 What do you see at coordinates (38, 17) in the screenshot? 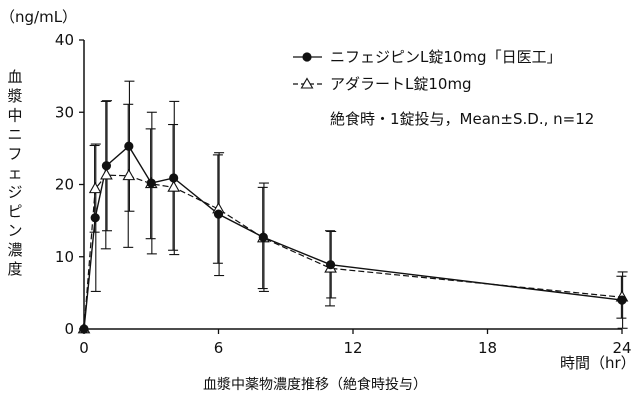
I see `y-axis-unit: （ng/mL）` at bounding box center [38, 17].